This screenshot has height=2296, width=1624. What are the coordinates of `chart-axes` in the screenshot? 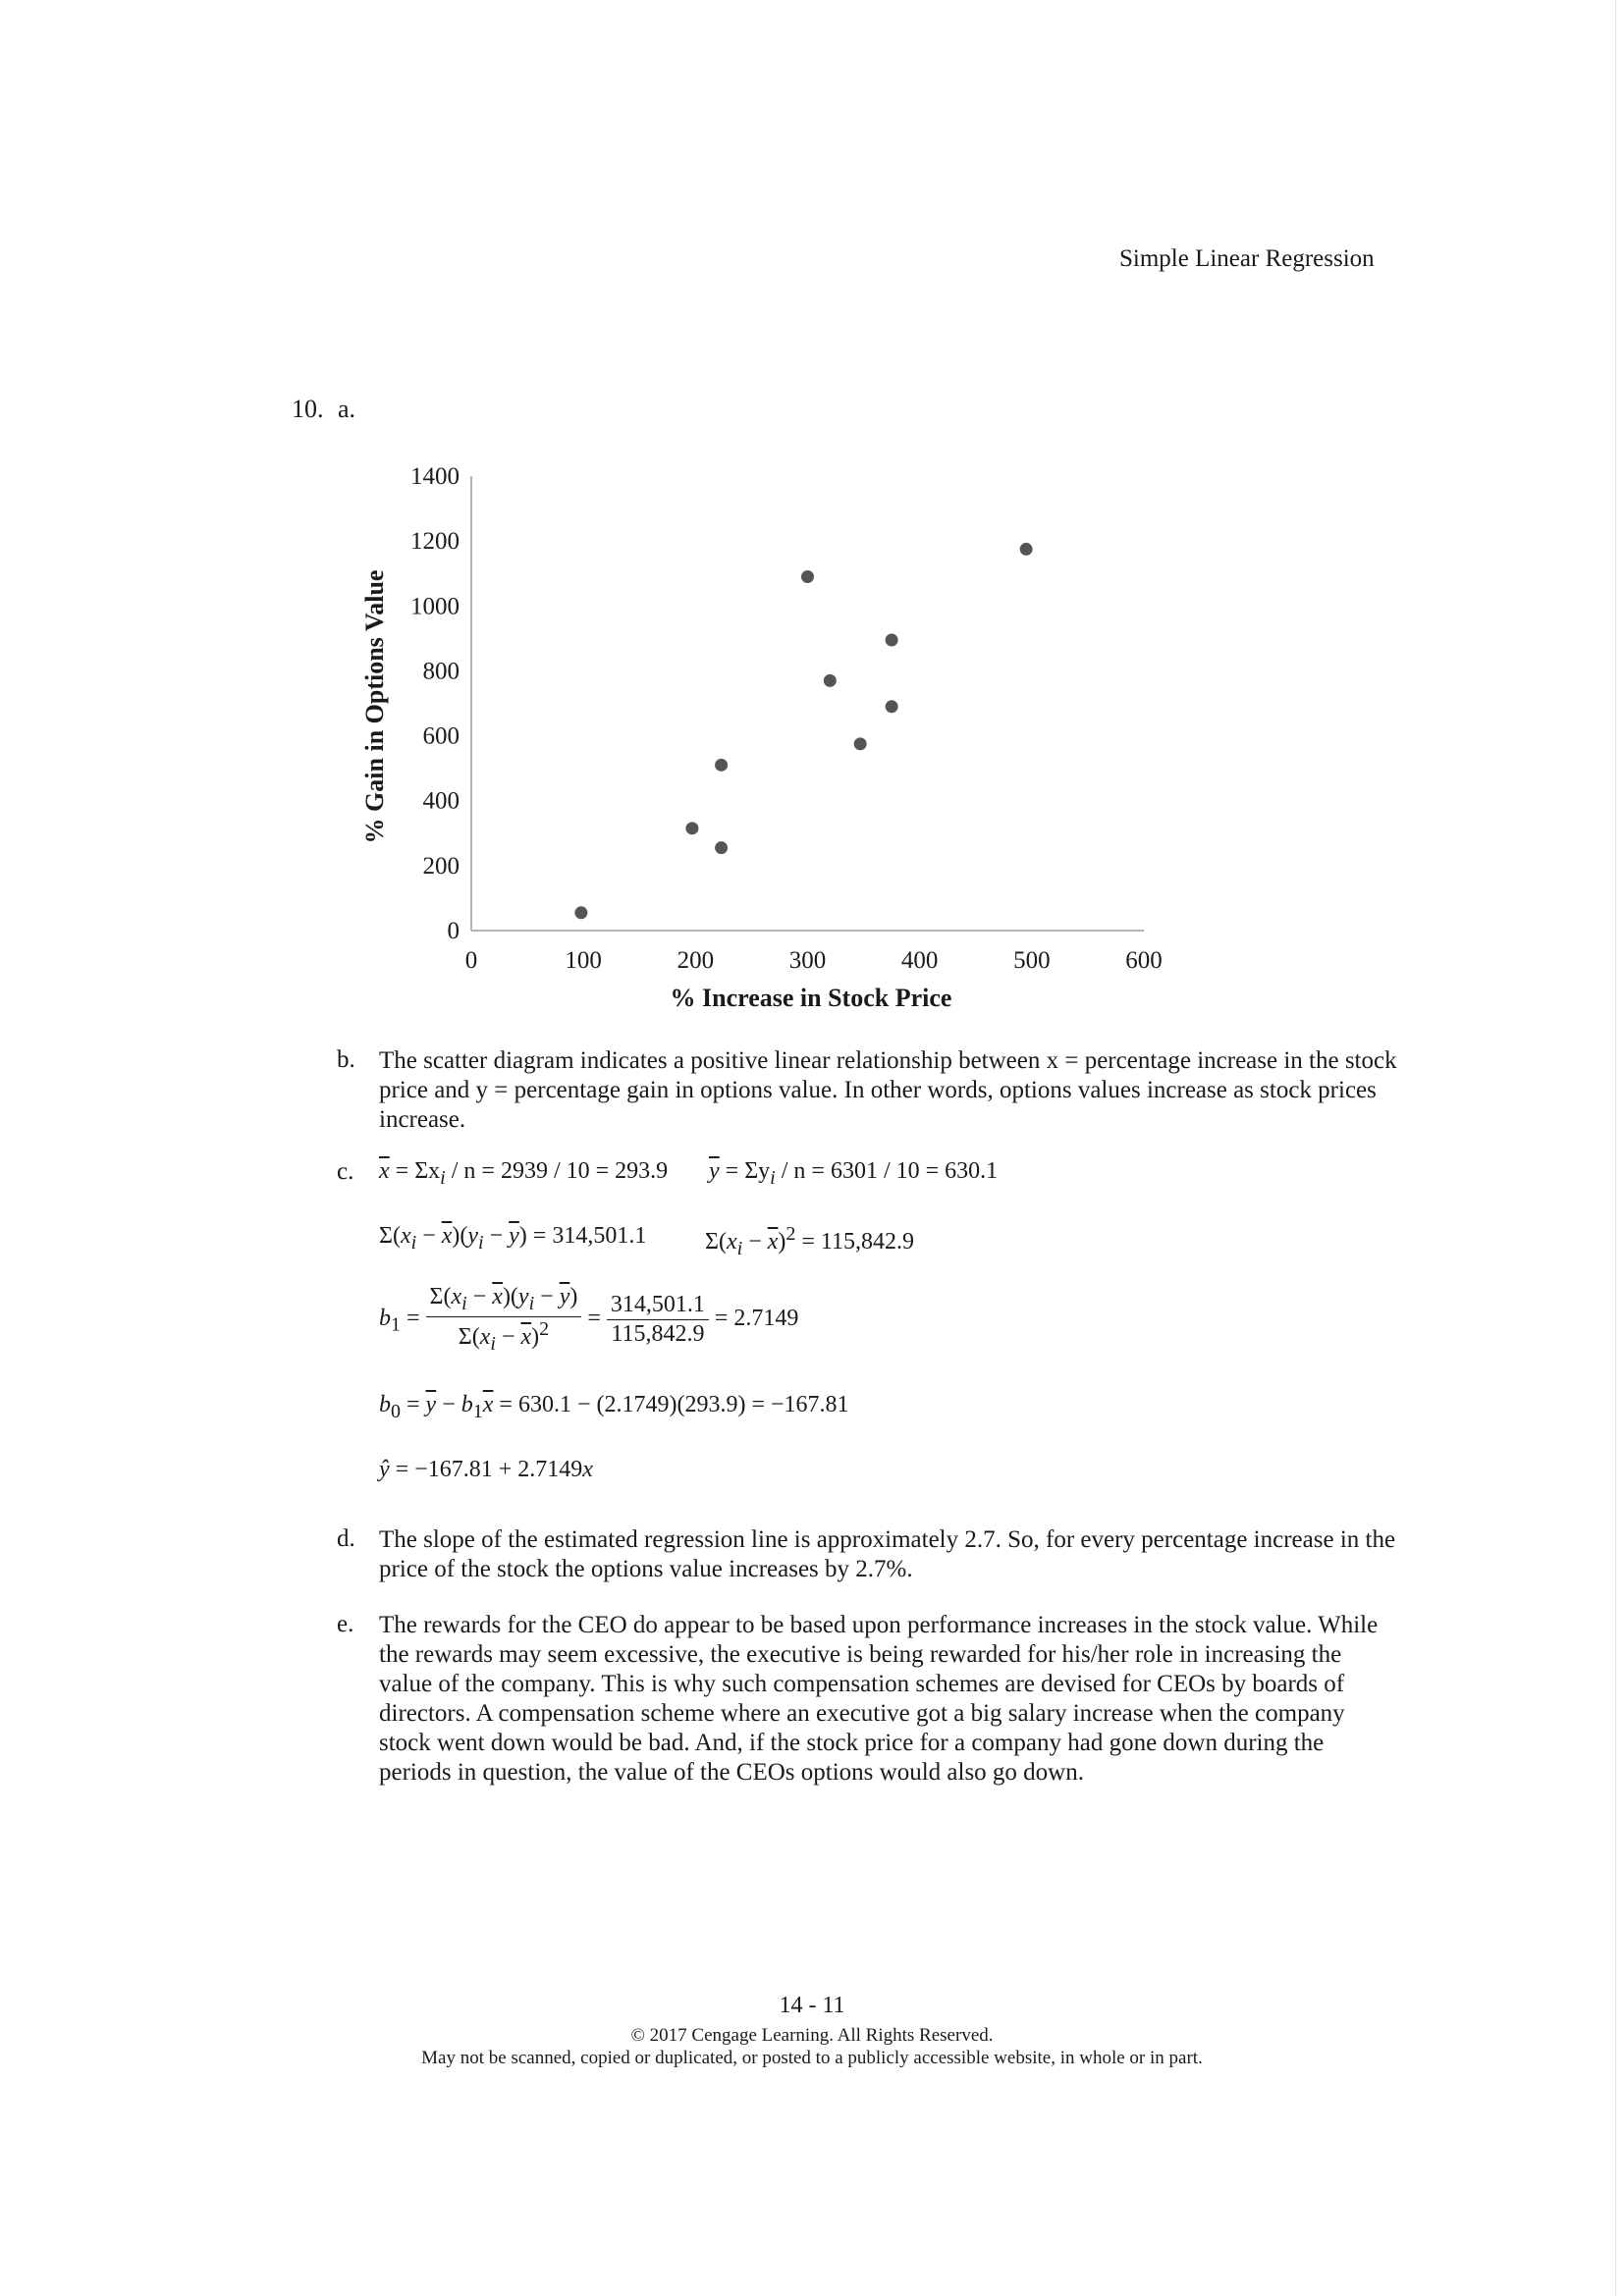 It's located at (807, 704).